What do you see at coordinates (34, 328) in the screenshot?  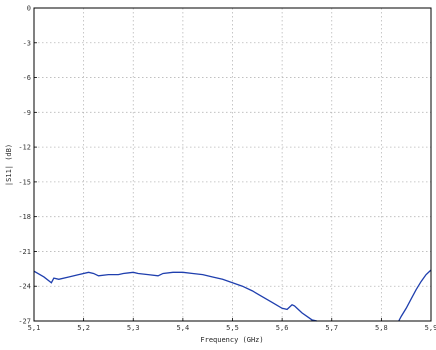 I see `x-tick-label: 5,1` at bounding box center [34, 328].